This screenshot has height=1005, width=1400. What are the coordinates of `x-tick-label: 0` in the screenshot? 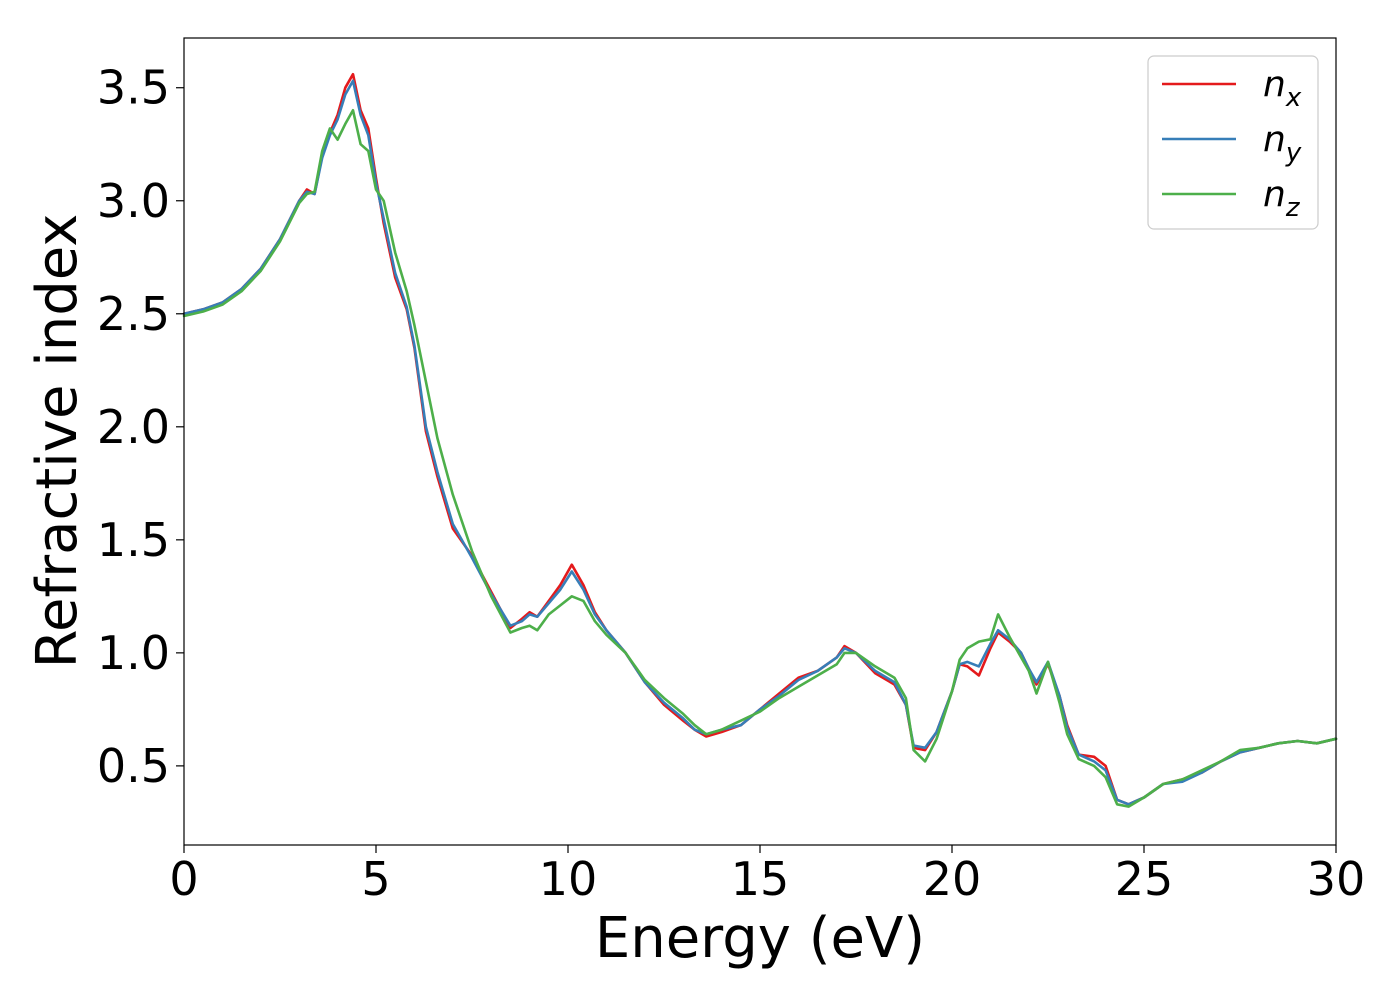 It's located at (183, 879).